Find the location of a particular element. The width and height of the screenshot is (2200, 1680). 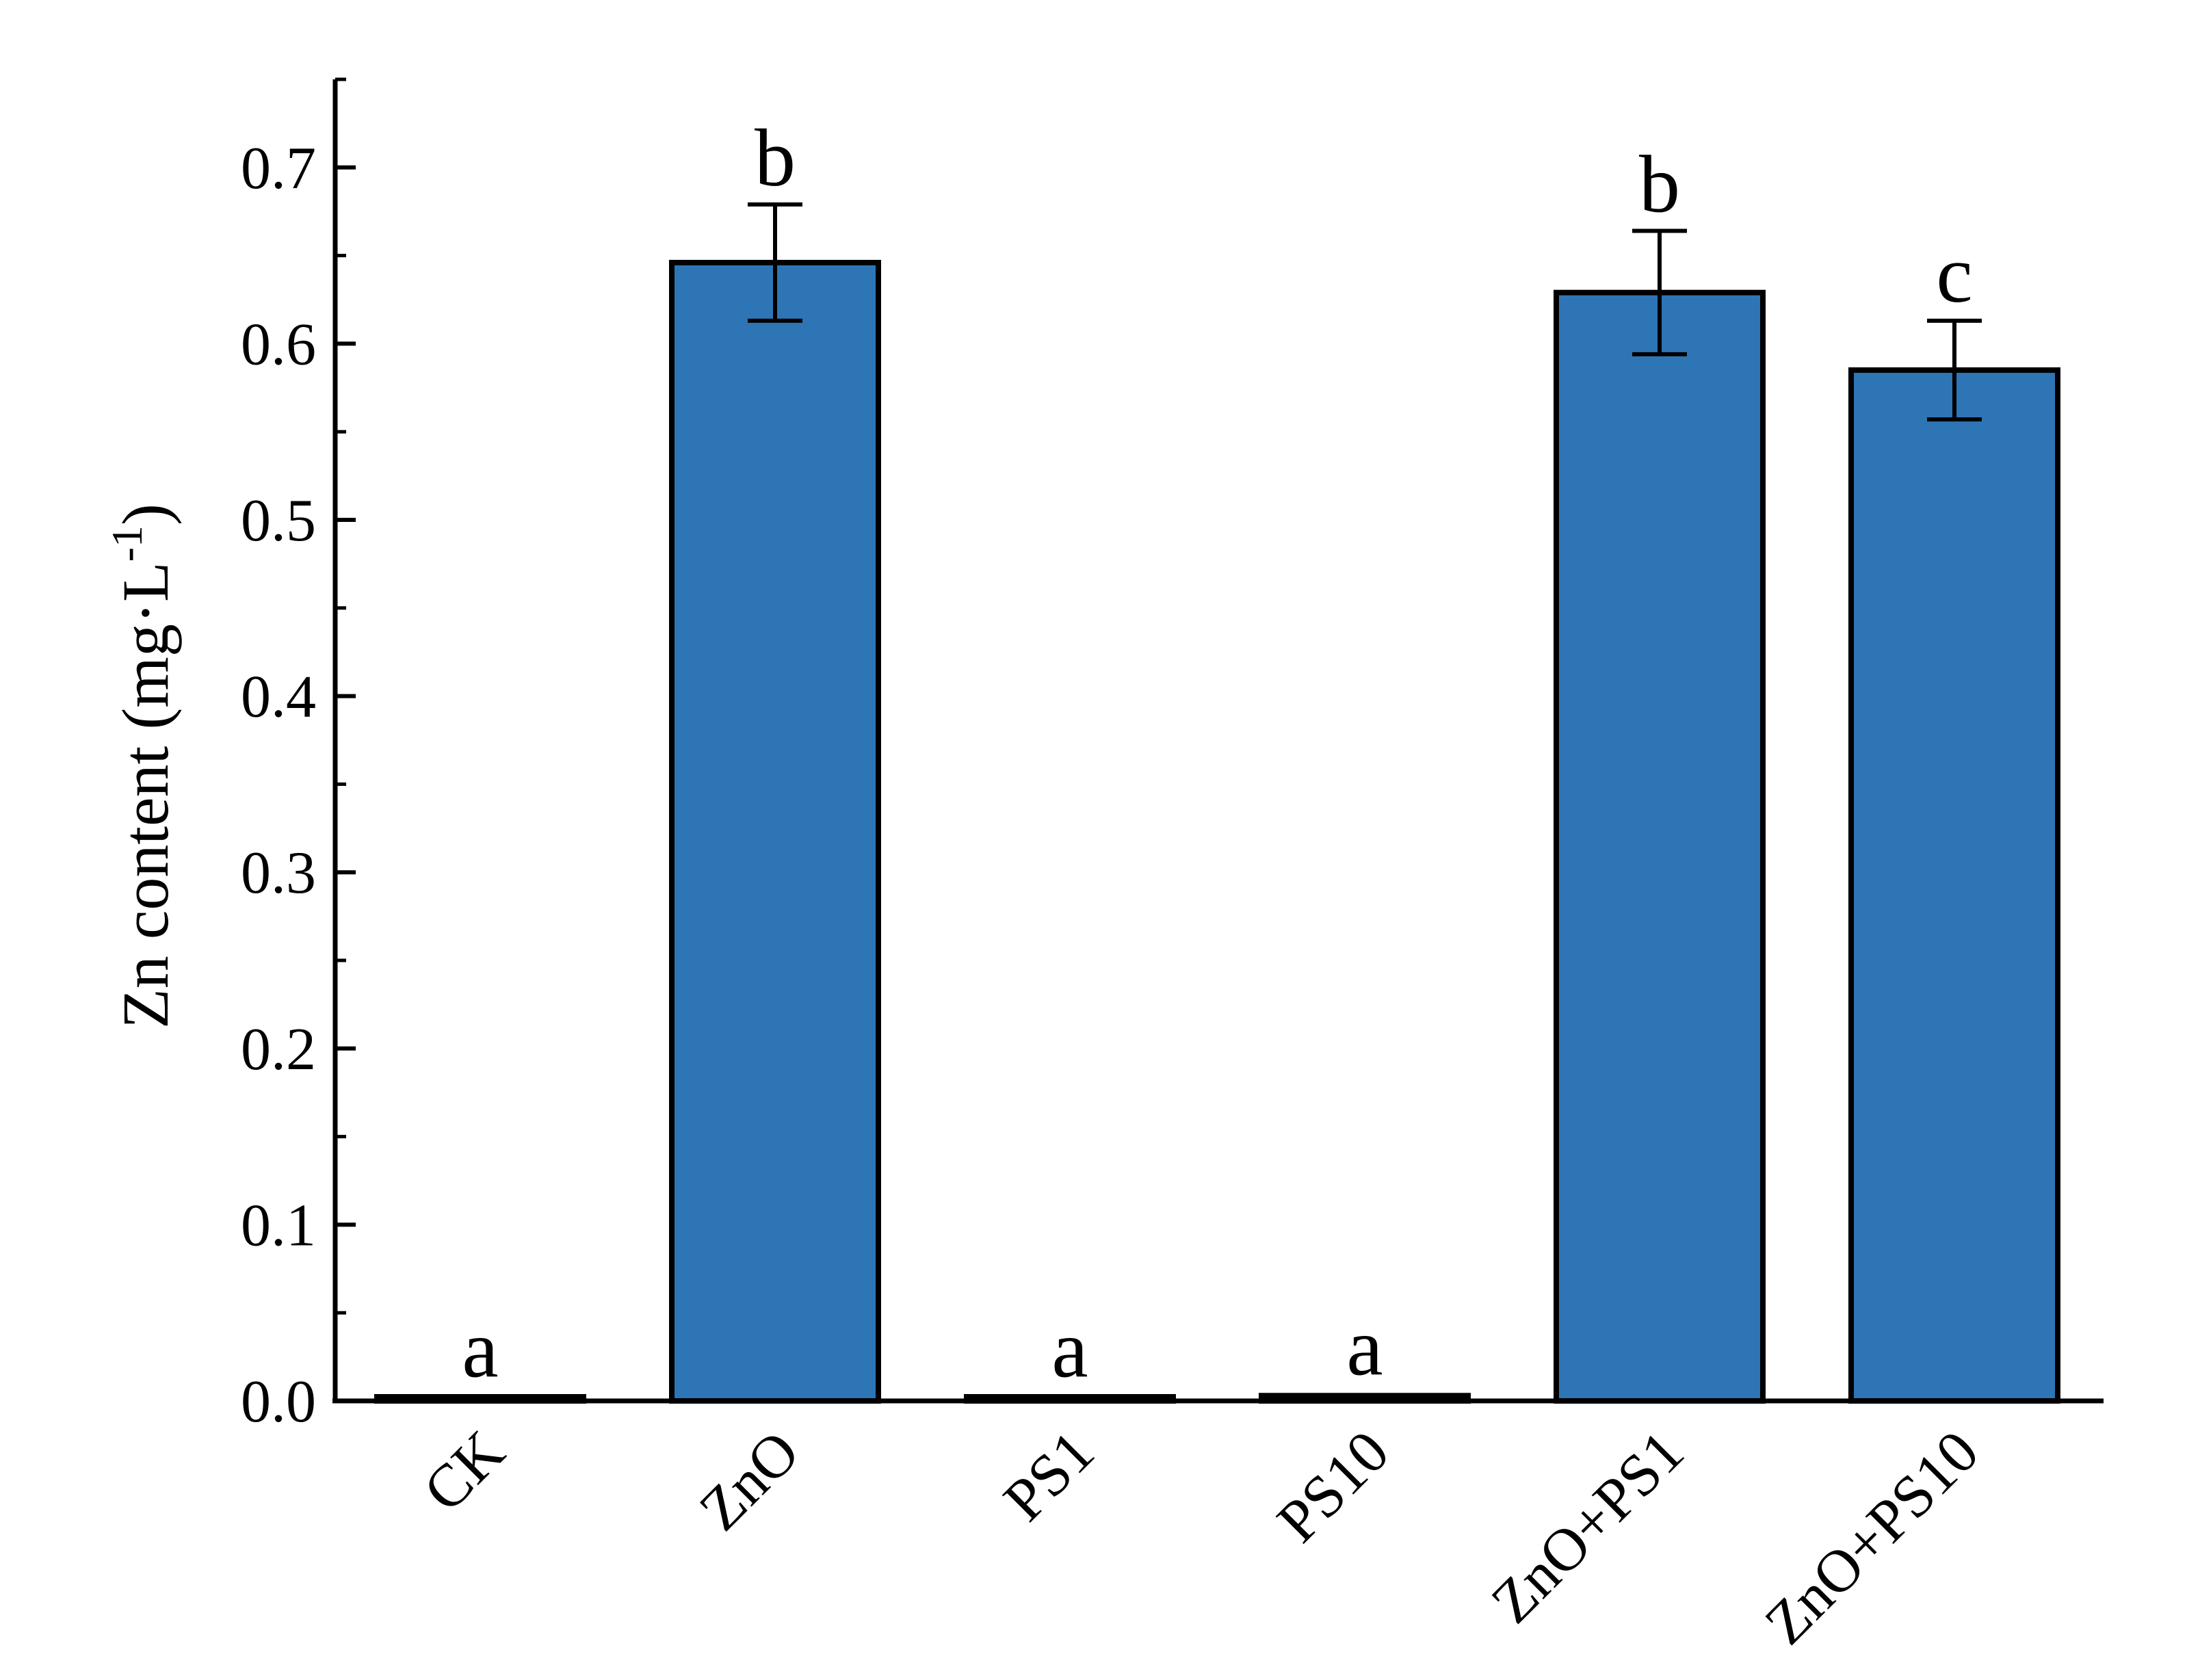

bar-zno is located at coordinates (775, 831).